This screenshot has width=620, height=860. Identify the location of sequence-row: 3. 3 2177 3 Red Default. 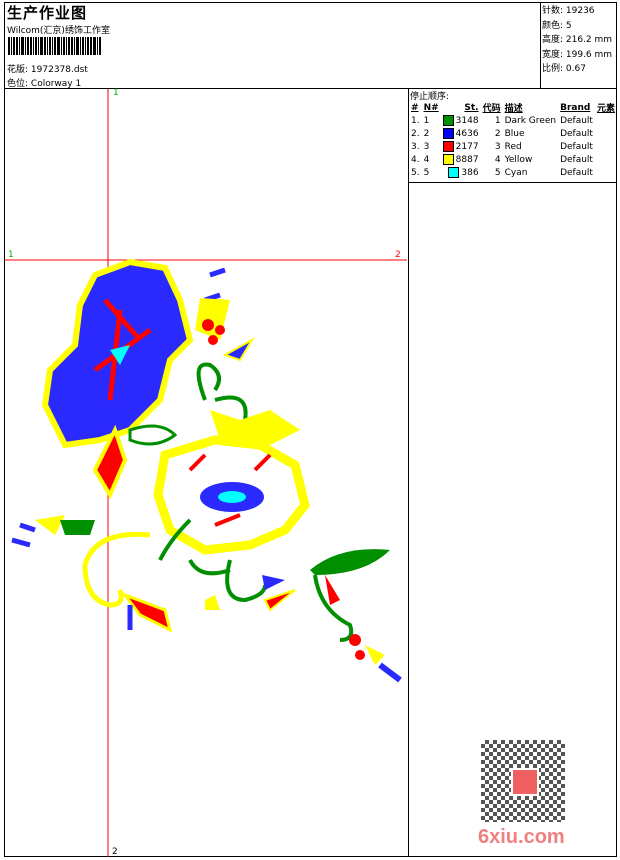
(513, 146).